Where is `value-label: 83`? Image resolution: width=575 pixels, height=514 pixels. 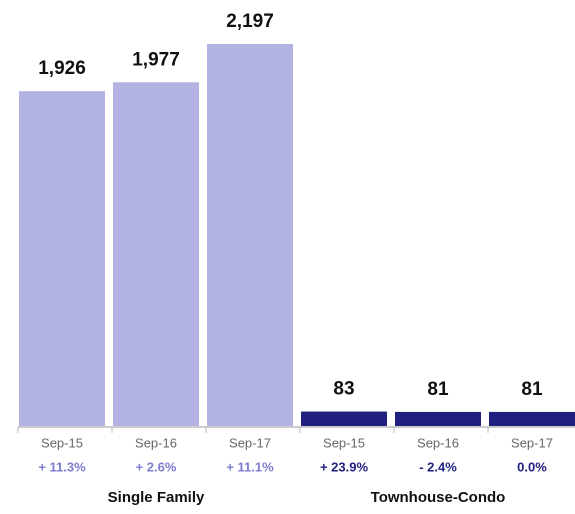
value-label: 83 is located at coordinates (343, 389).